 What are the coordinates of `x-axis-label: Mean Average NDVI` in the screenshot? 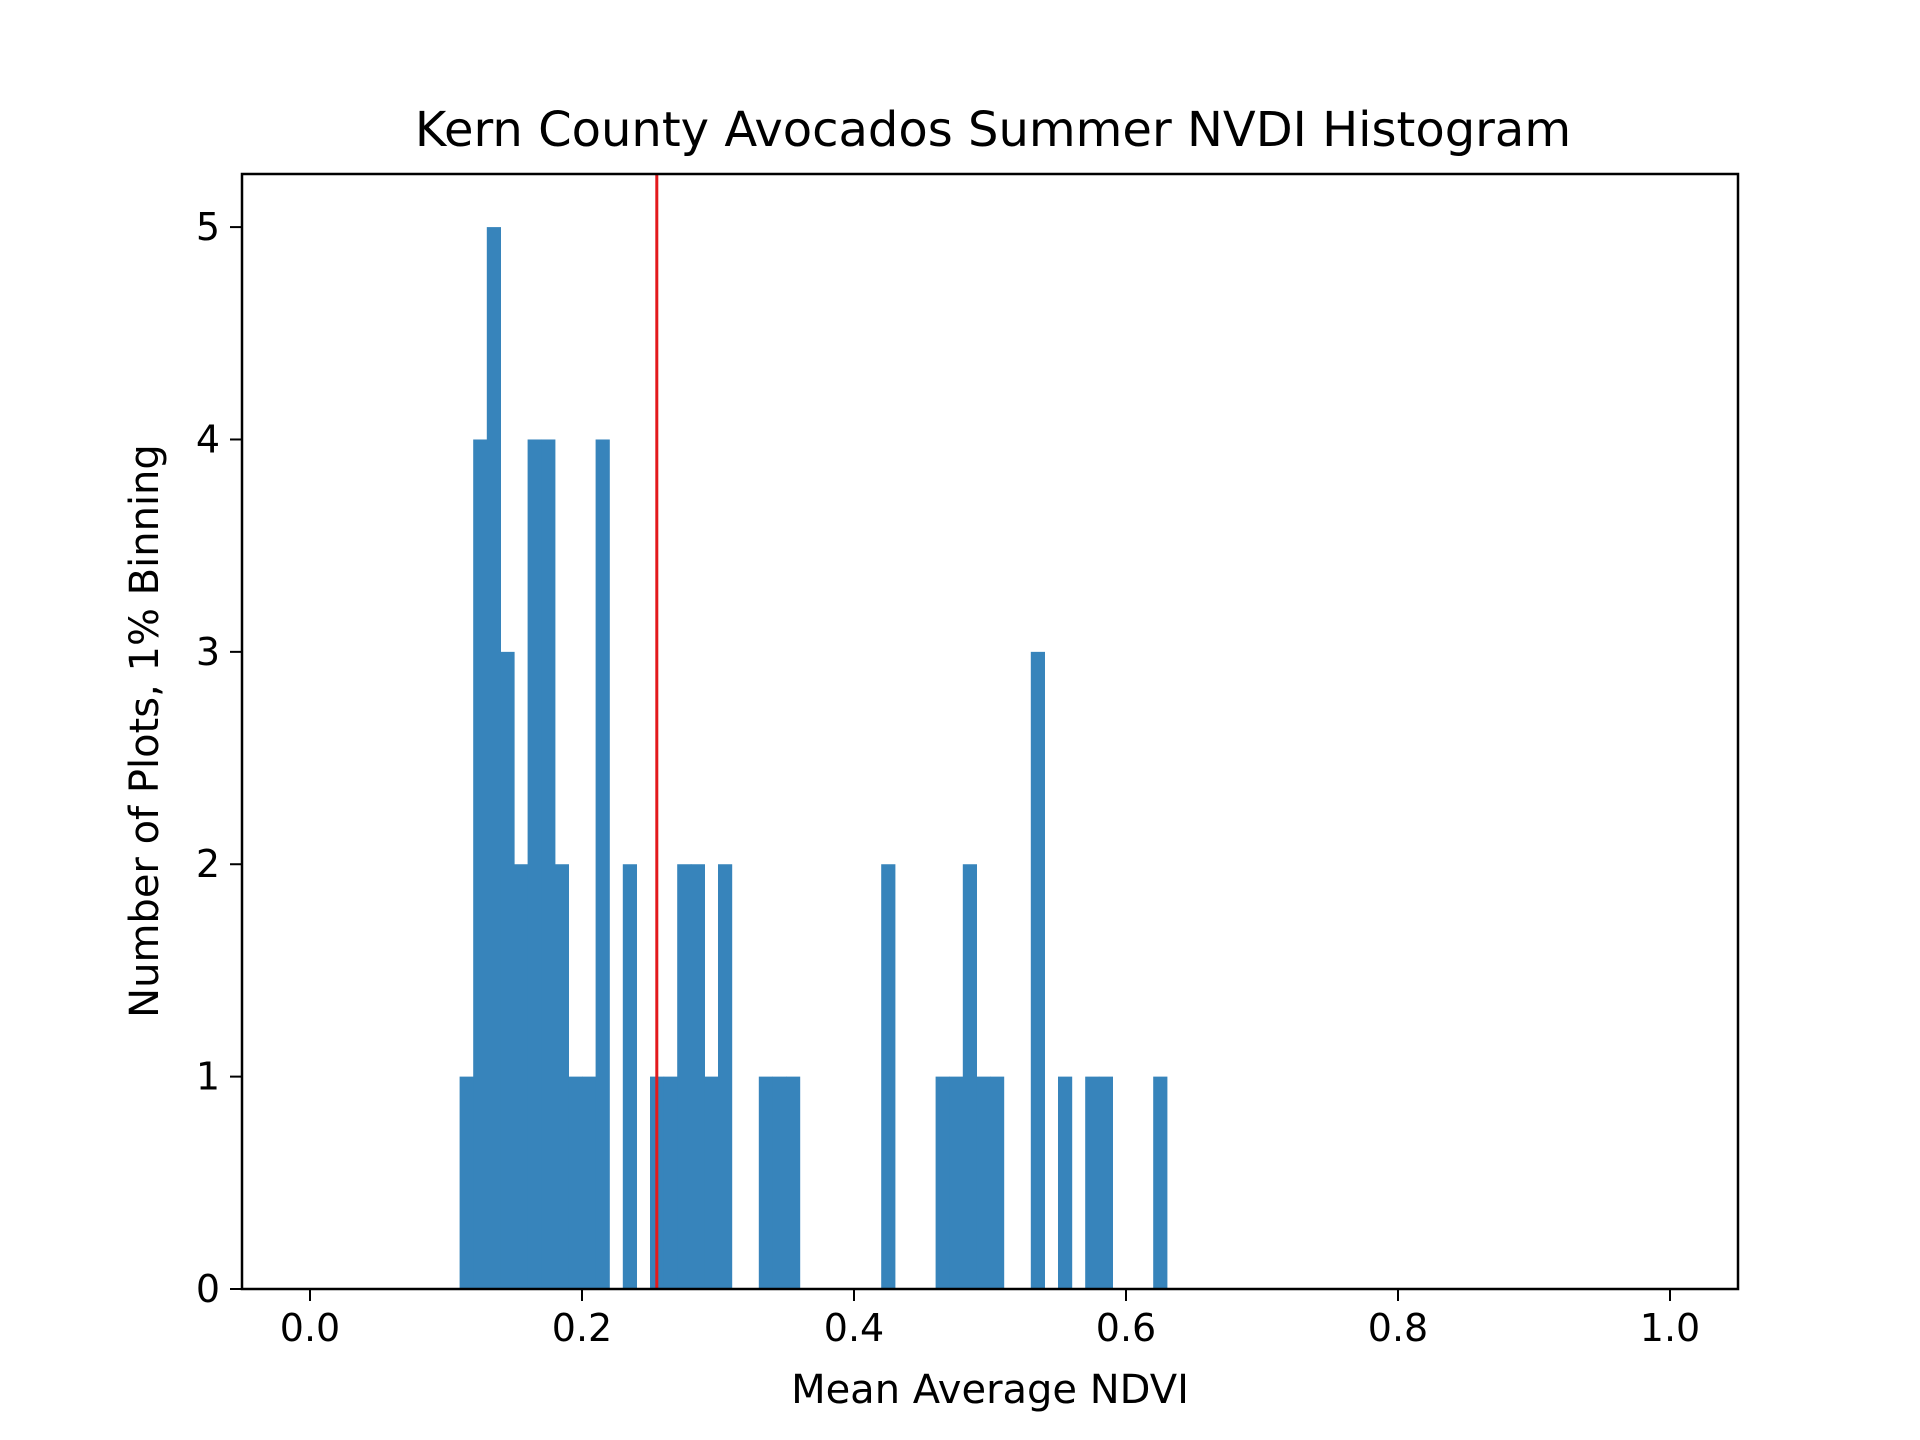 It's located at (990, 1390).